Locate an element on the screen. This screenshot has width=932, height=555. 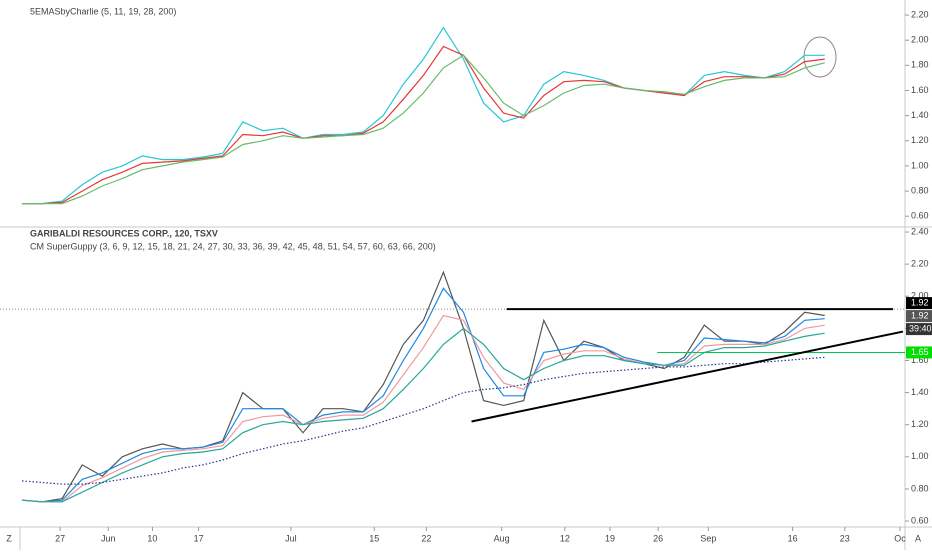
x-tick-label: 15 is located at coordinates (374, 538).